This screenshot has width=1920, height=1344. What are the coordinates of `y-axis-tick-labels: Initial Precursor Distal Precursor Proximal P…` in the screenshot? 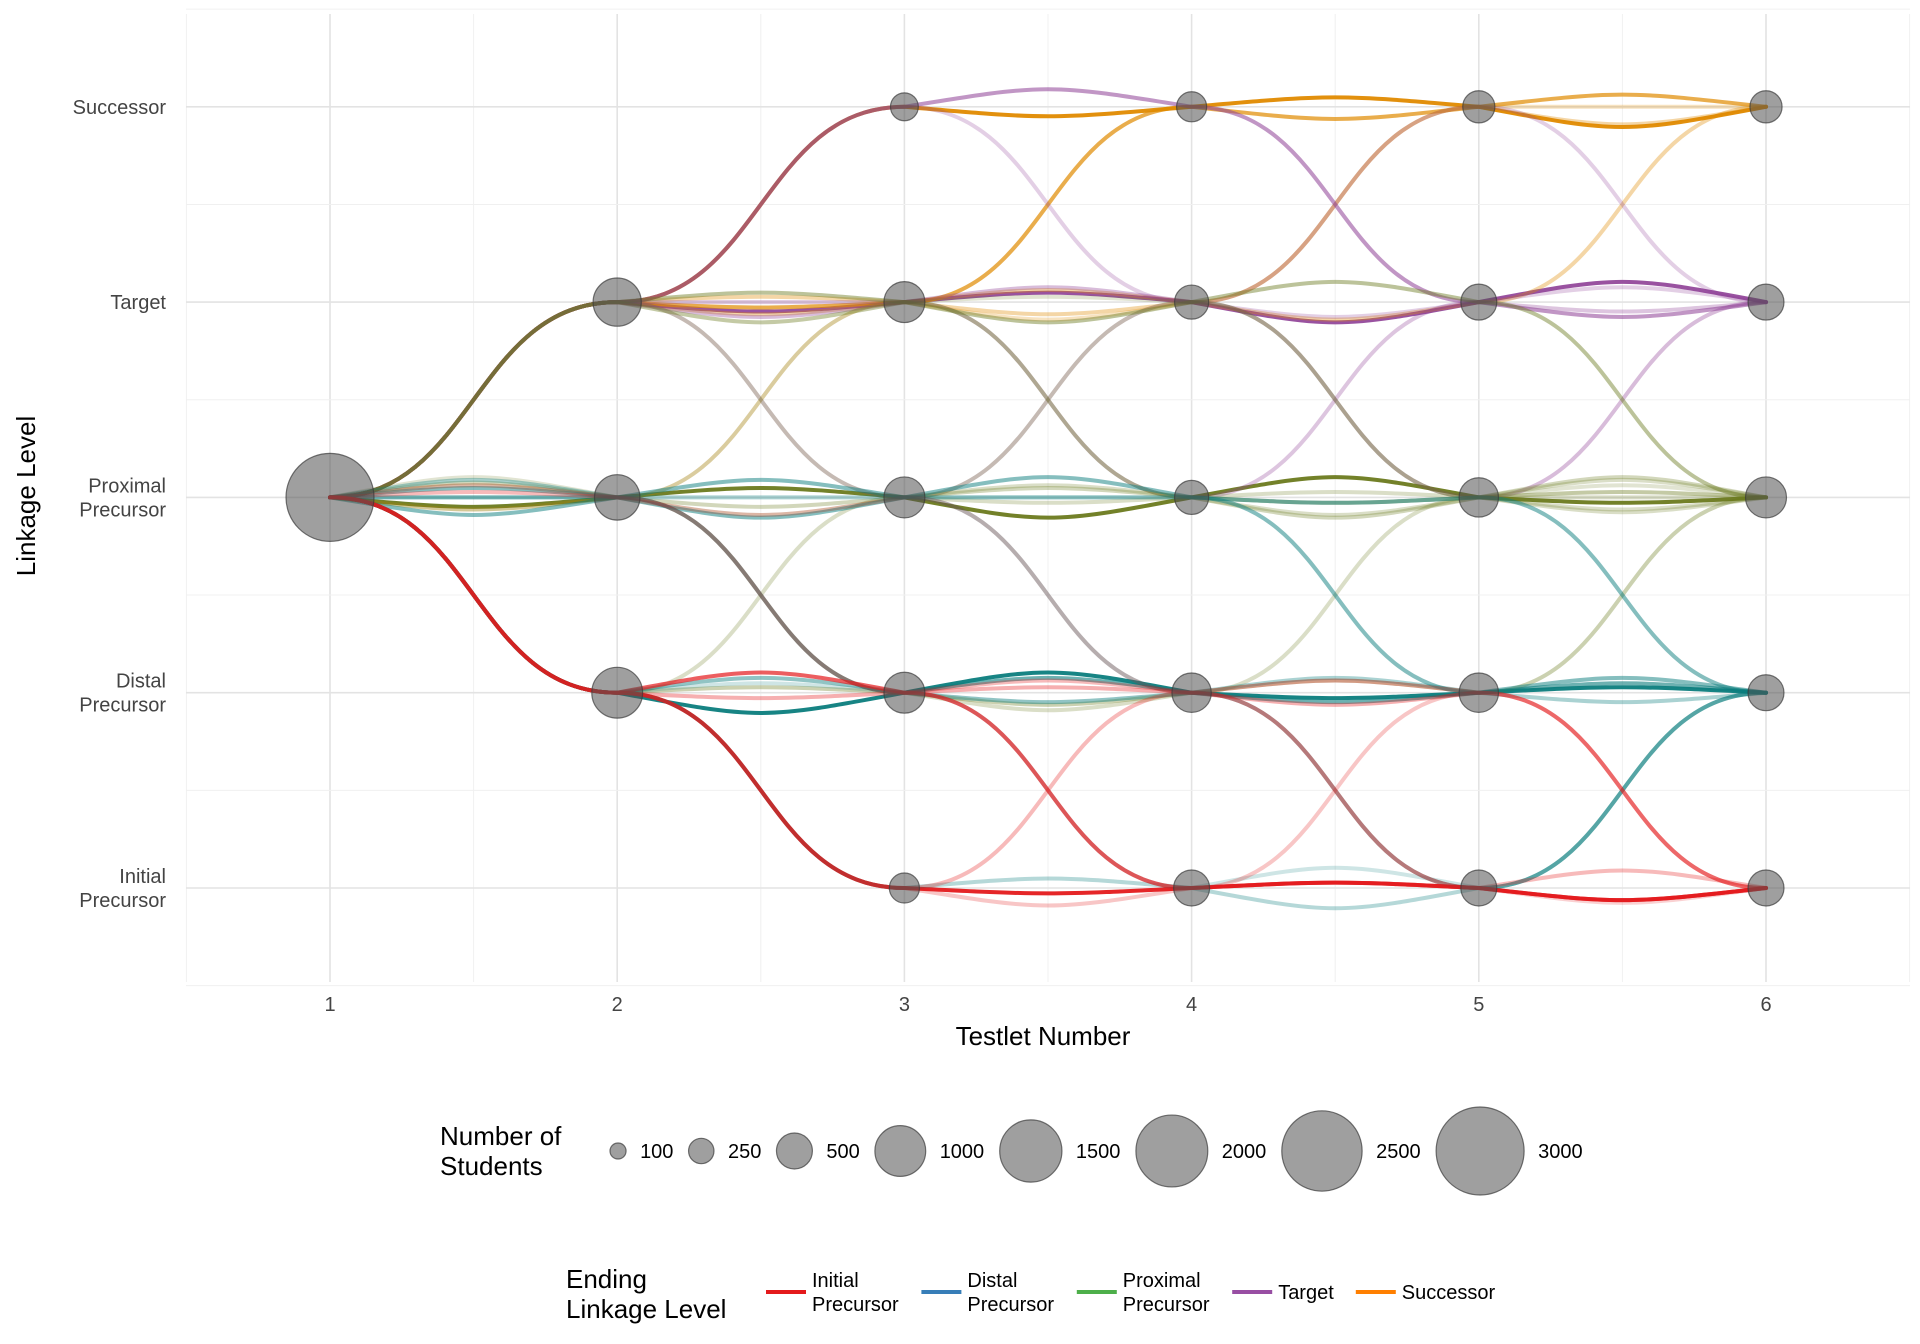 It's located at (120, 504).